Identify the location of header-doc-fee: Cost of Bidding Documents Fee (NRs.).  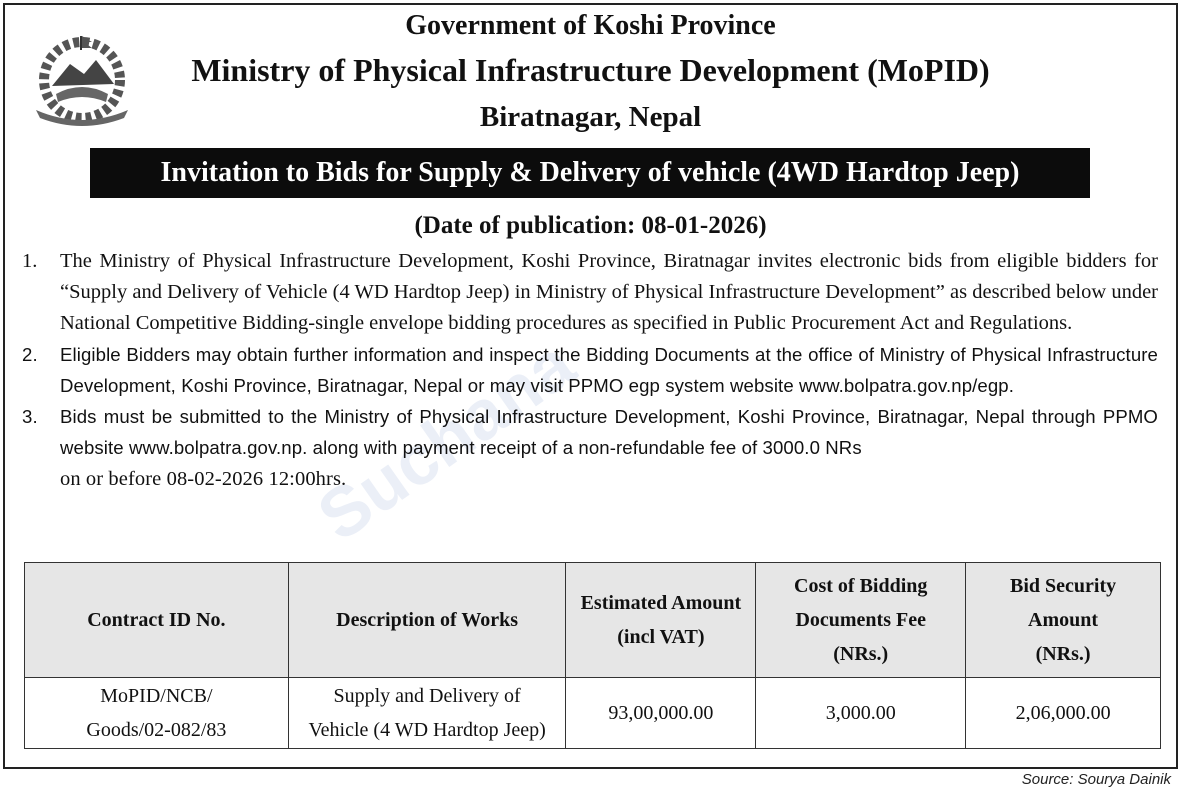
(861, 620).